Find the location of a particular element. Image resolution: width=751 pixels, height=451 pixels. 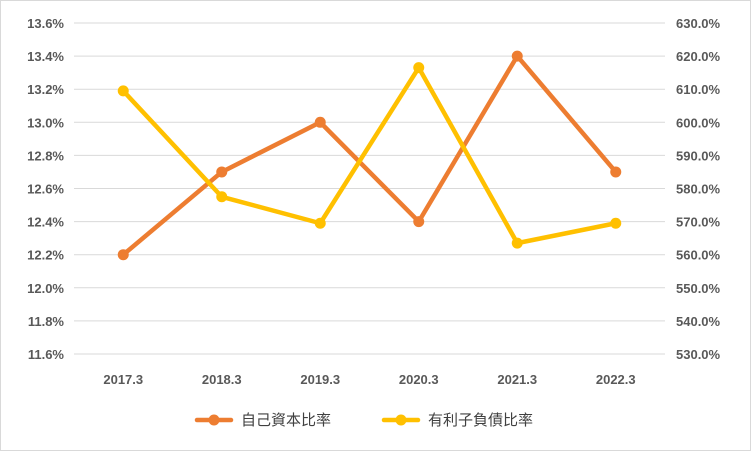

right-tick-label: 610.0% is located at coordinates (698, 89).